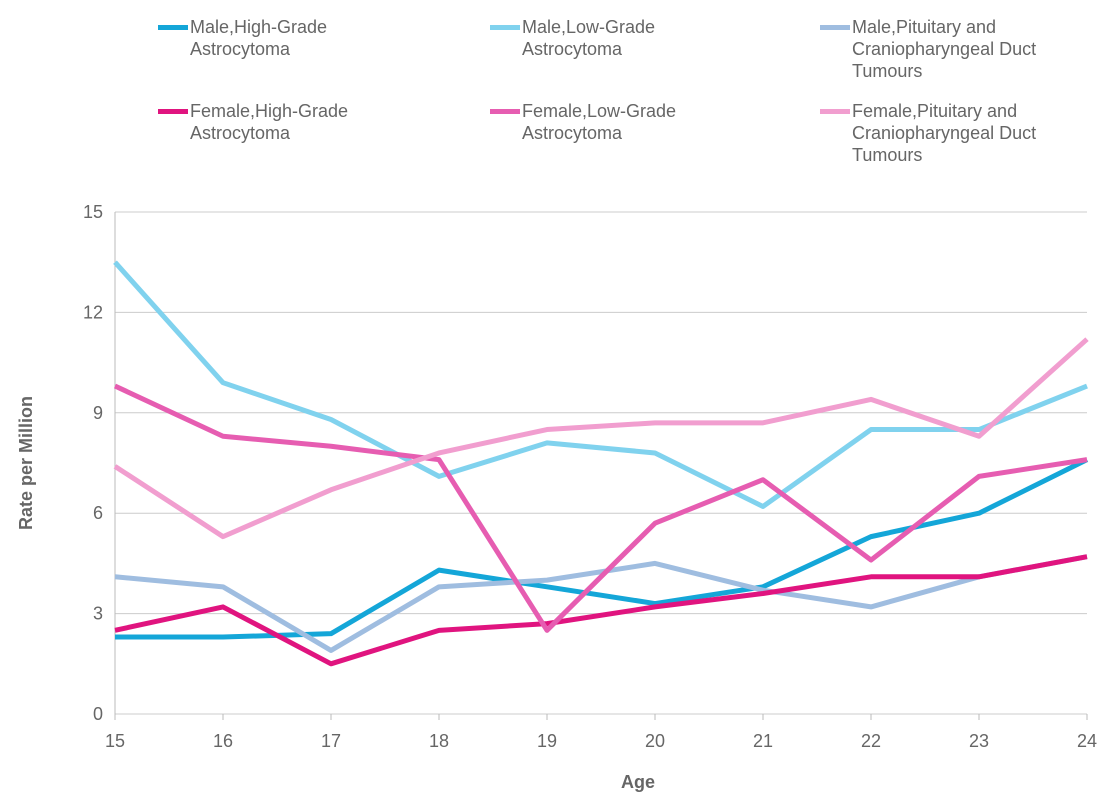 The height and width of the screenshot is (800, 1104). What do you see at coordinates (98, 614) in the screenshot?
I see `y-tick-label: 3` at bounding box center [98, 614].